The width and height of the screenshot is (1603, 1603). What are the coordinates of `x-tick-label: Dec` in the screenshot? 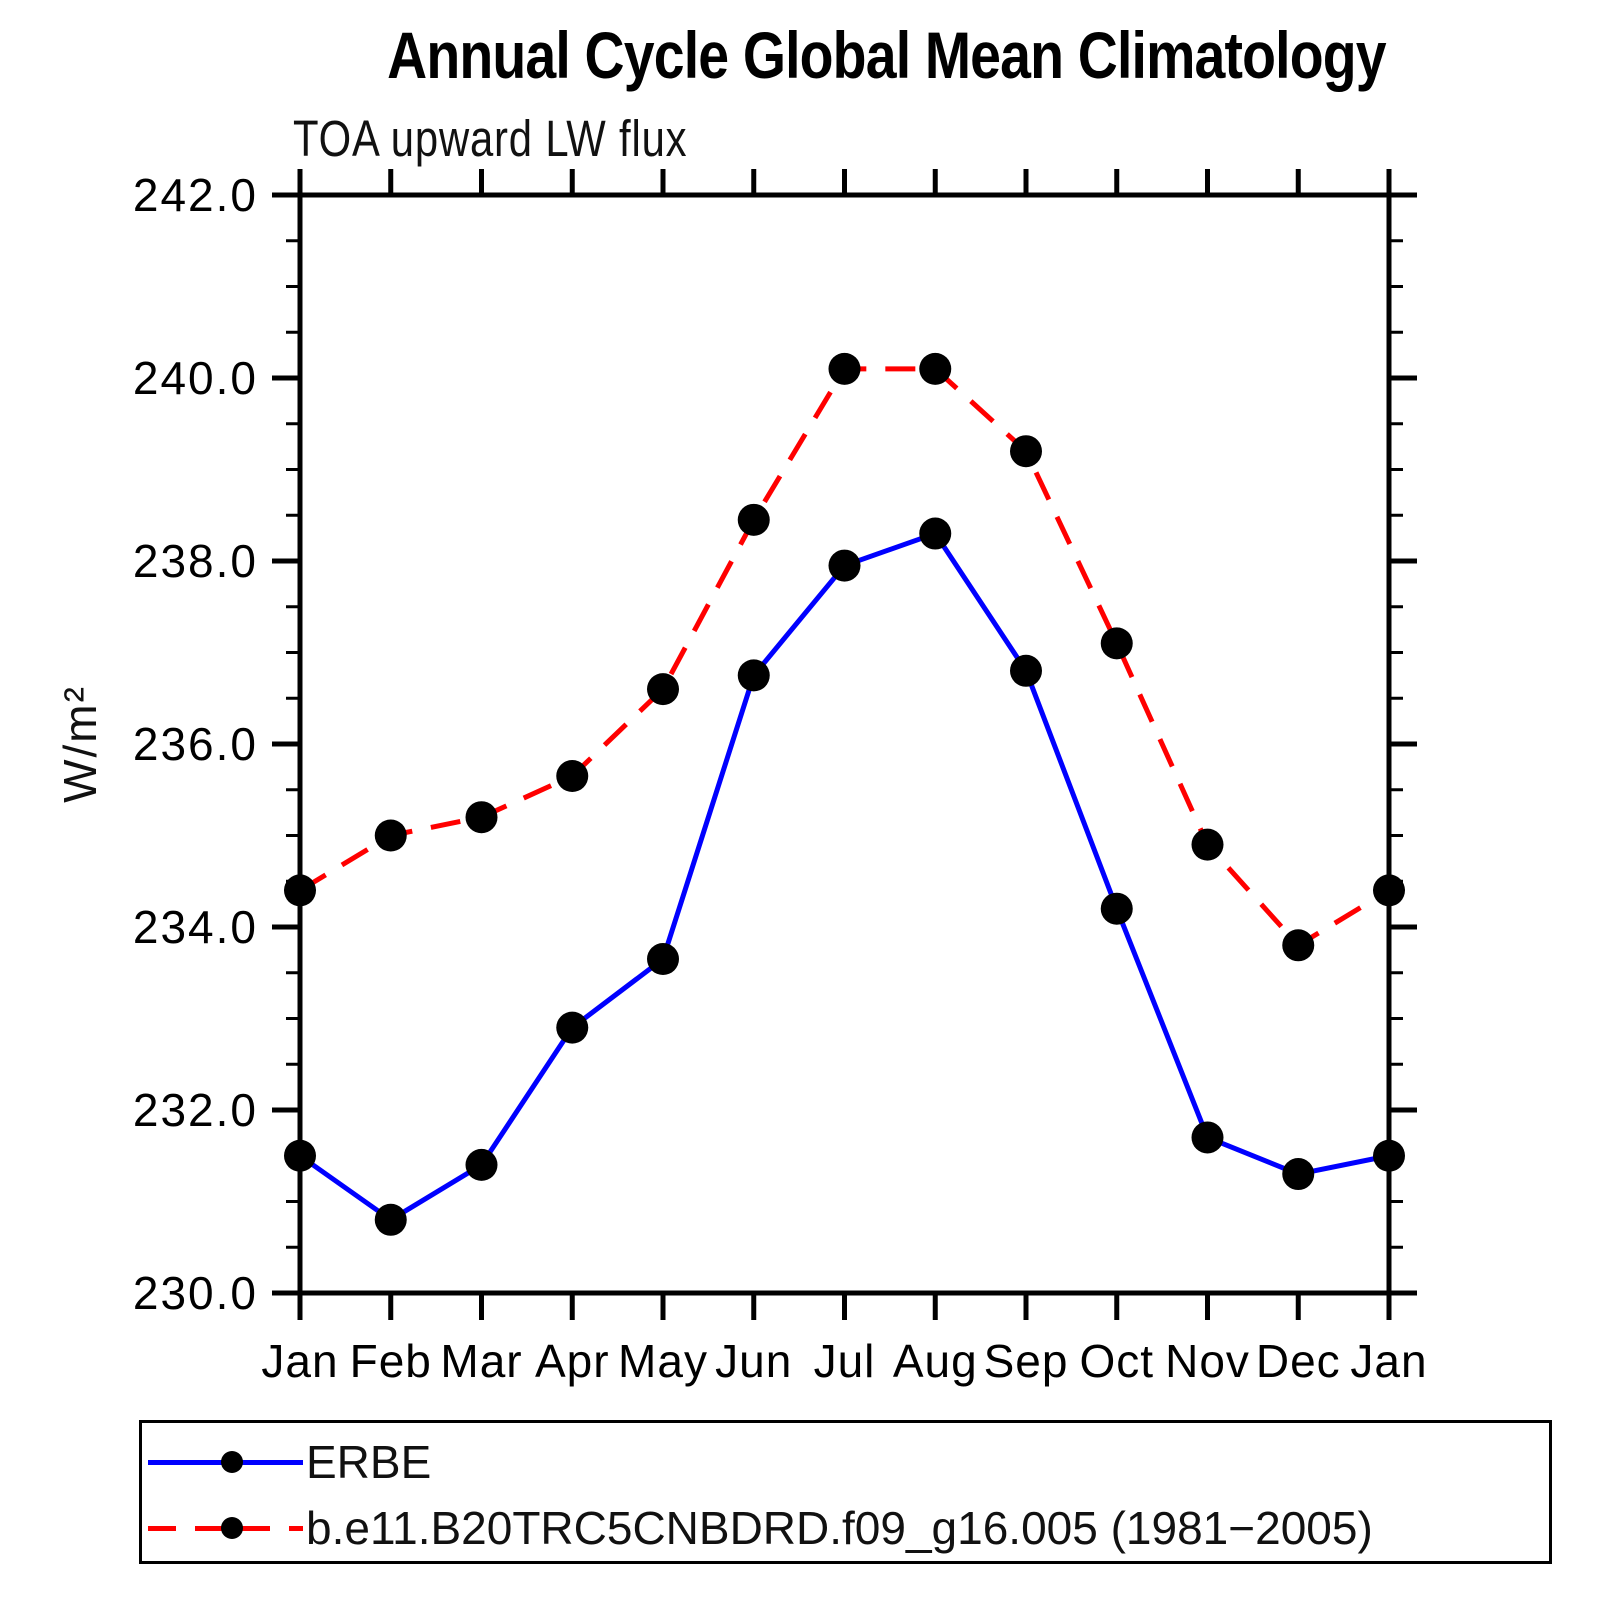 It's located at (1298, 1361).